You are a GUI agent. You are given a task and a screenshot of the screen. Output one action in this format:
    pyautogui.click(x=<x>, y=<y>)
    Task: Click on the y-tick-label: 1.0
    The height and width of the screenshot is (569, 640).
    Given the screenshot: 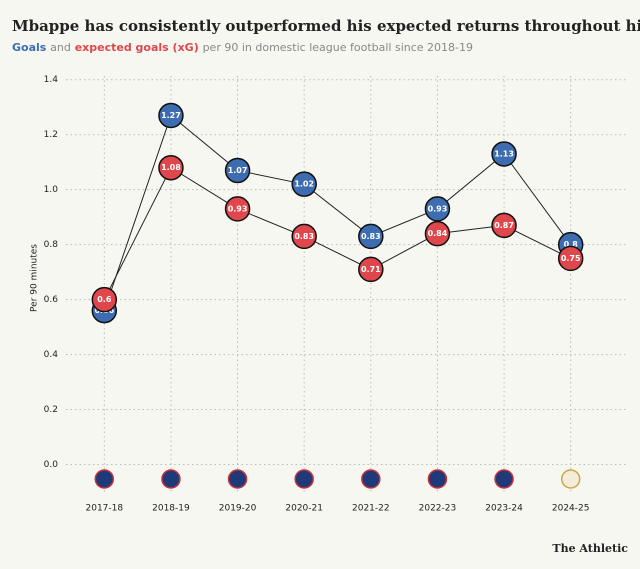 What is the action you would take?
    pyautogui.click(x=51, y=190)
    